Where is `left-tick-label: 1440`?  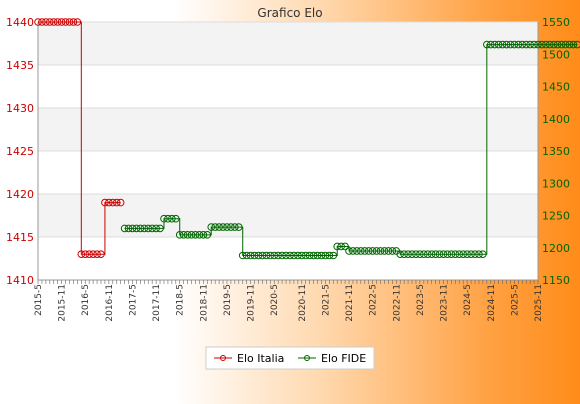
left-tick-label: 1440 is located at coordinates (20, 22).